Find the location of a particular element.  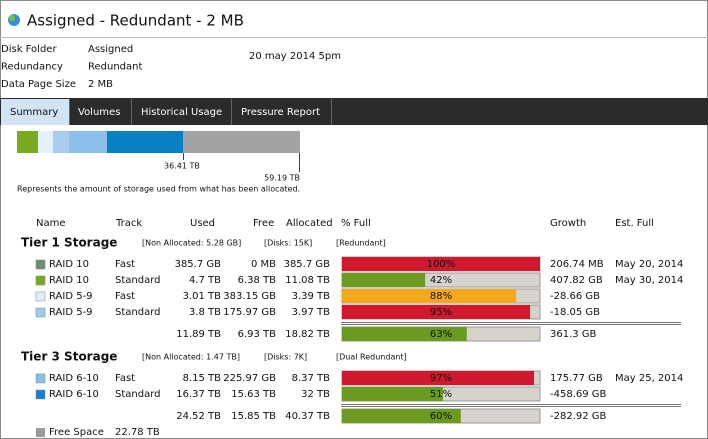

disks: [Disks: 15K] is located at coordinates (288, 243).